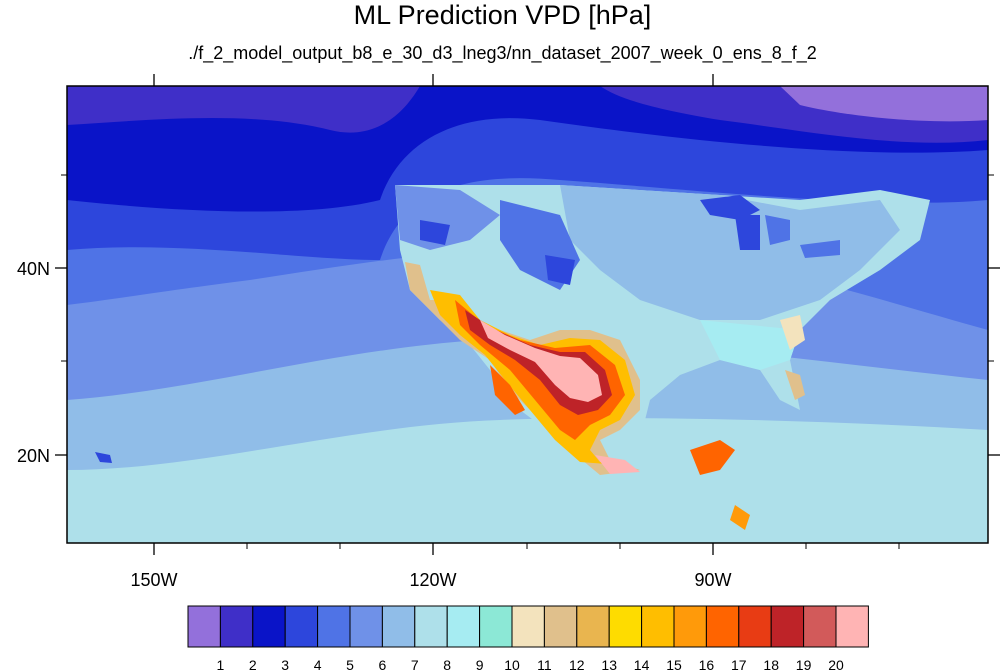 This screenshot has height=672, width=1005. I want to click on lon-tick-label-120w: 120W, so click(432, 580).